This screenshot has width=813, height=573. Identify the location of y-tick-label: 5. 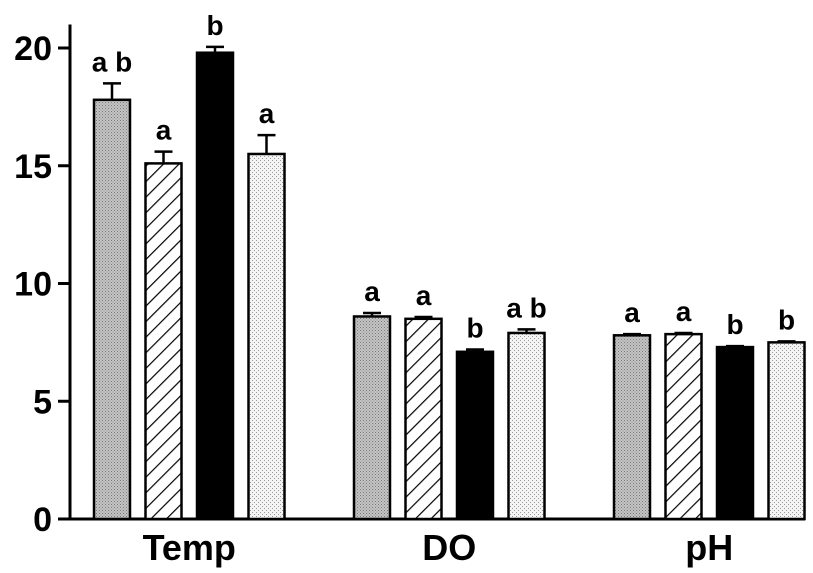
(42, 402).